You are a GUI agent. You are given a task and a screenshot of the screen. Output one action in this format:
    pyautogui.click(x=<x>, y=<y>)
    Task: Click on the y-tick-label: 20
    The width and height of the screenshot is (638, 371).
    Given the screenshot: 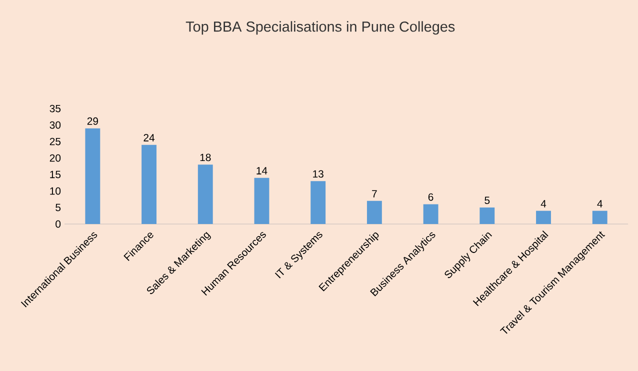 What is the action you would take?
    pyautogui.click(x=55, y=158)
    